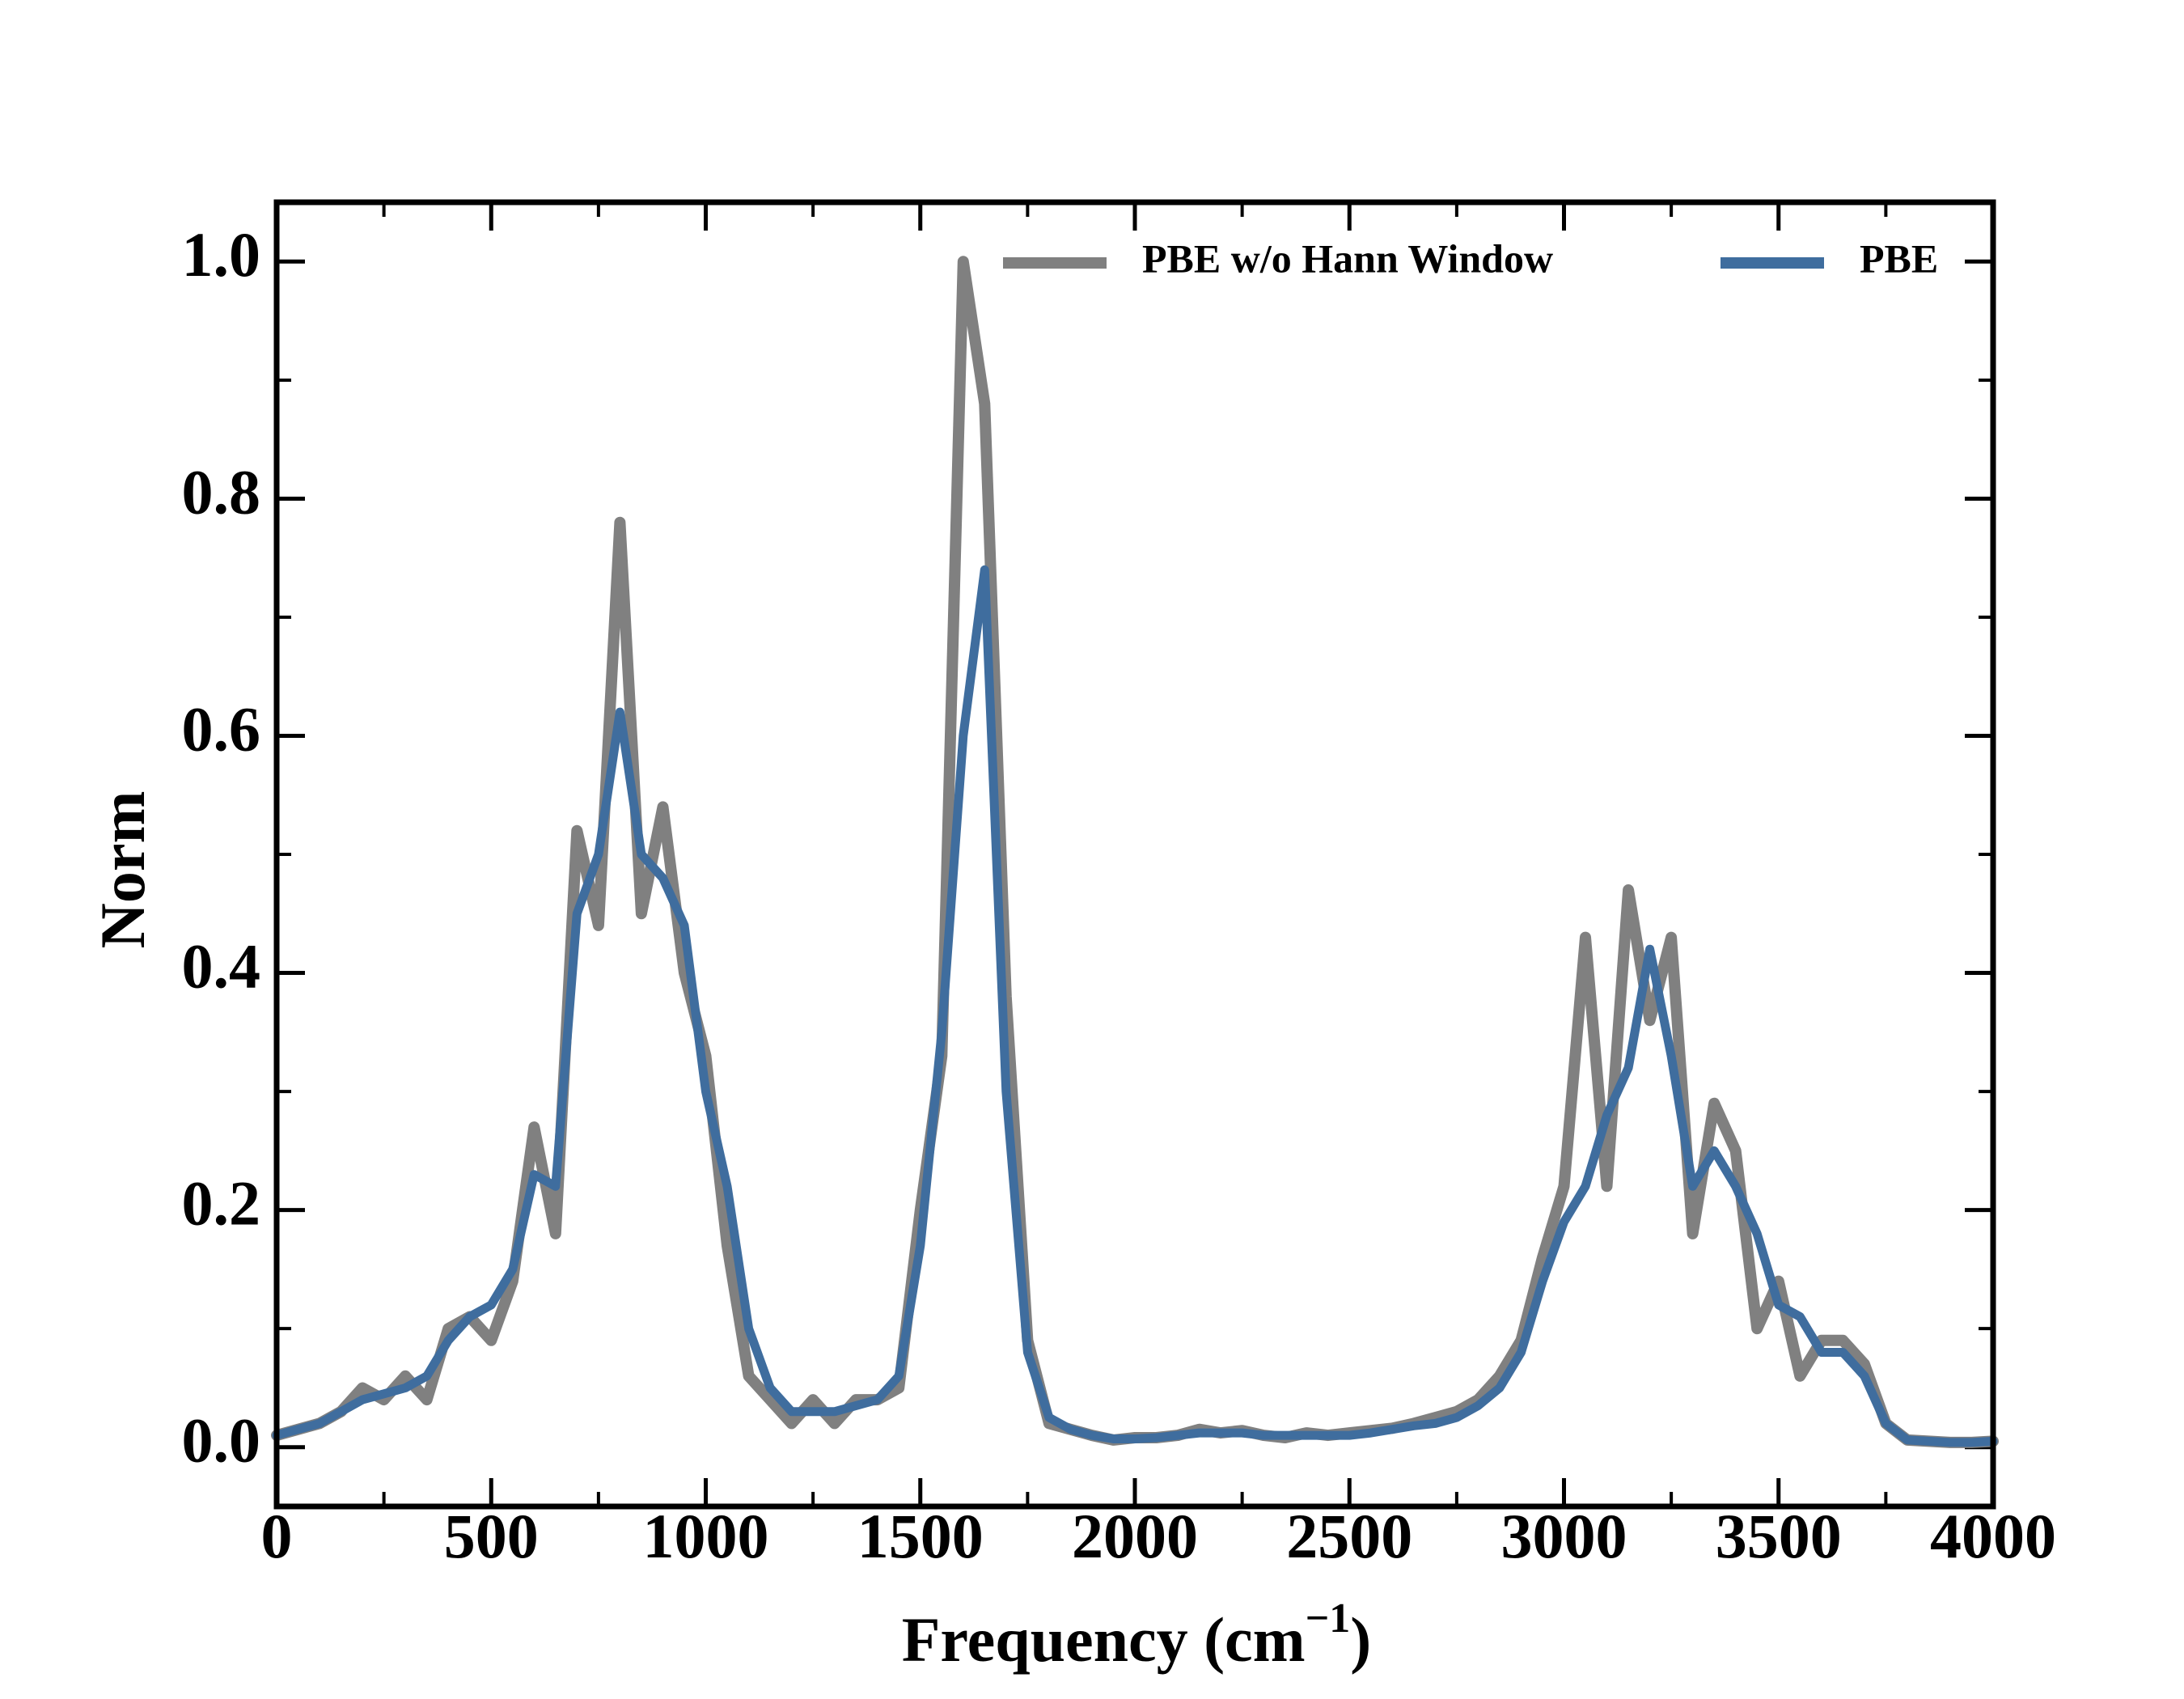 Image resolution: width=2184 pixels, height=1699 pixels. What do you see at coordinates (221, 1440) in the screenshot?
I see `y-tick-label: 0.0` at bounding box center [221, 1440].